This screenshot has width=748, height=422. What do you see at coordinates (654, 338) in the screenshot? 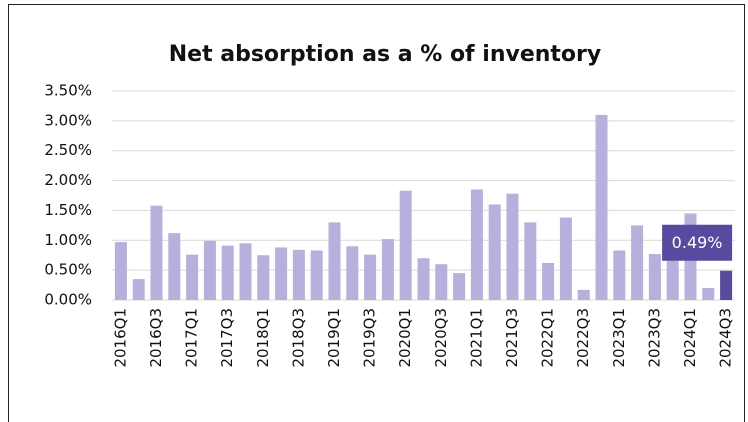
I see `x-tick-label: 2023Q3` at bounding box center [654, 338].